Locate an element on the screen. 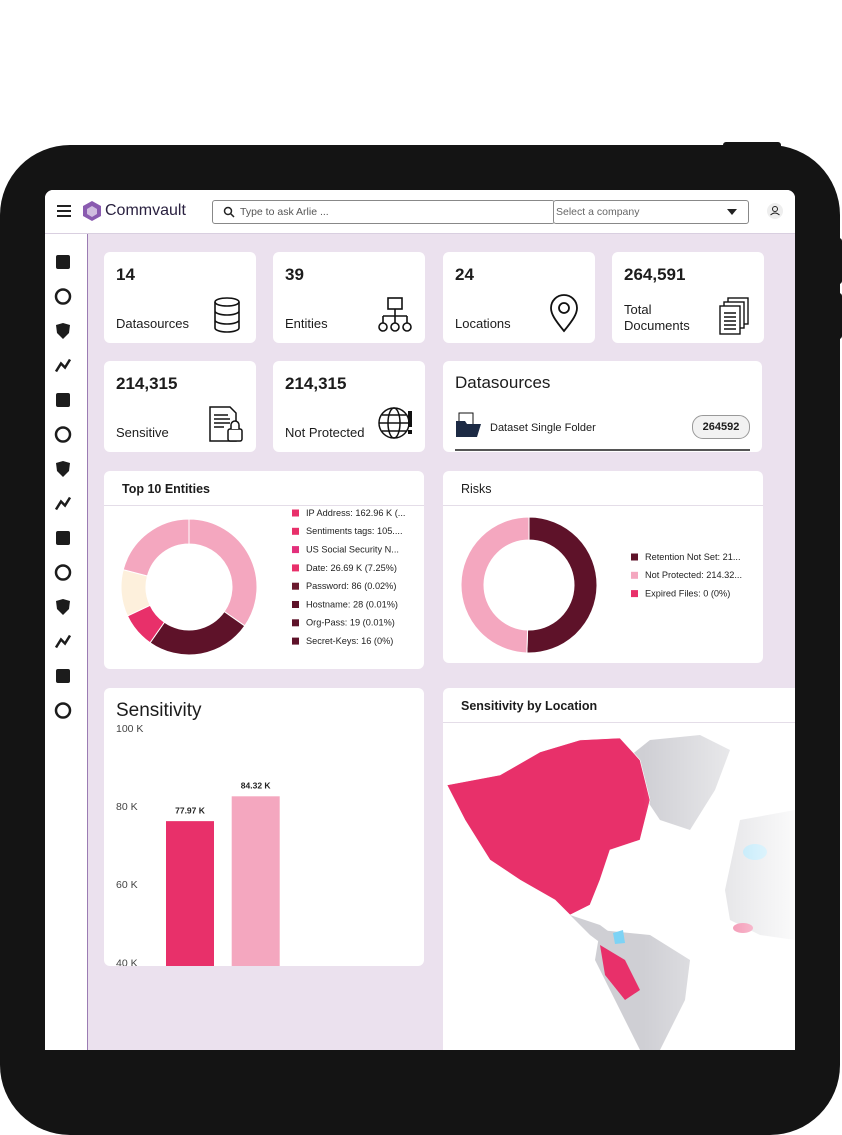 The image size is (842, 1135). y-tick-label: 60 K is located at coordinates (127, 885).